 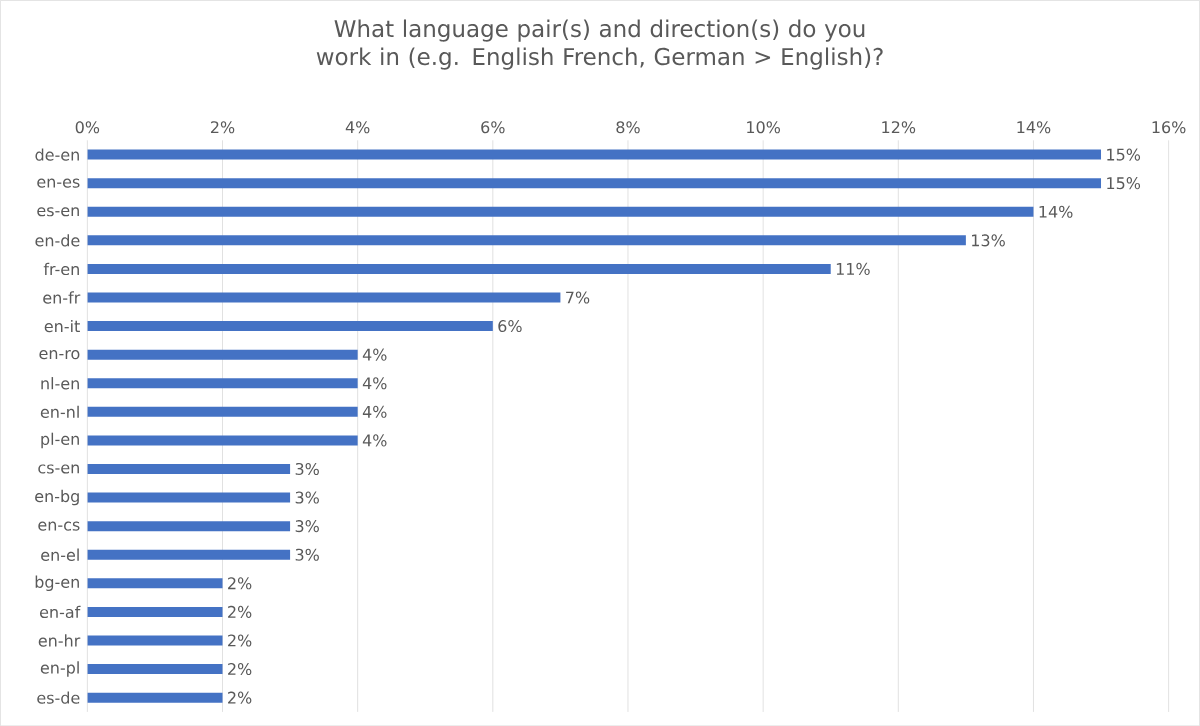 I want to click on y-tick-label: en-it, so click(x=62, y=326).